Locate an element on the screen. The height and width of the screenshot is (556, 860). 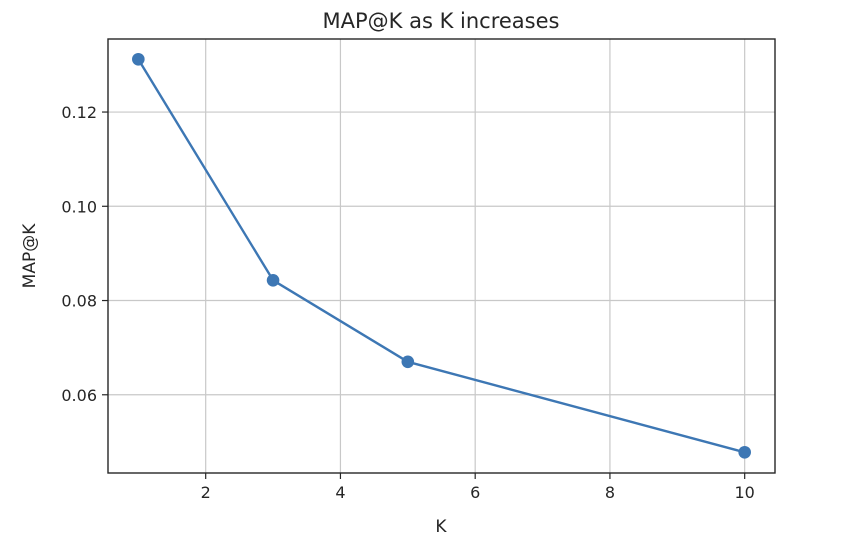
y-tick-label: 0.08 is located at coordinates (79, 301).